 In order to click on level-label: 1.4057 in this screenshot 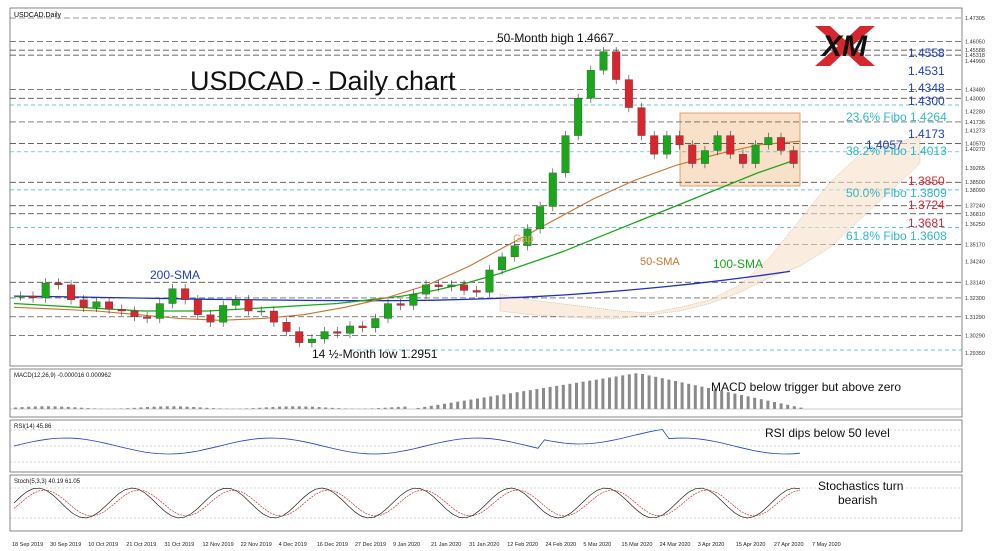, I will do `click(884, 145)`.